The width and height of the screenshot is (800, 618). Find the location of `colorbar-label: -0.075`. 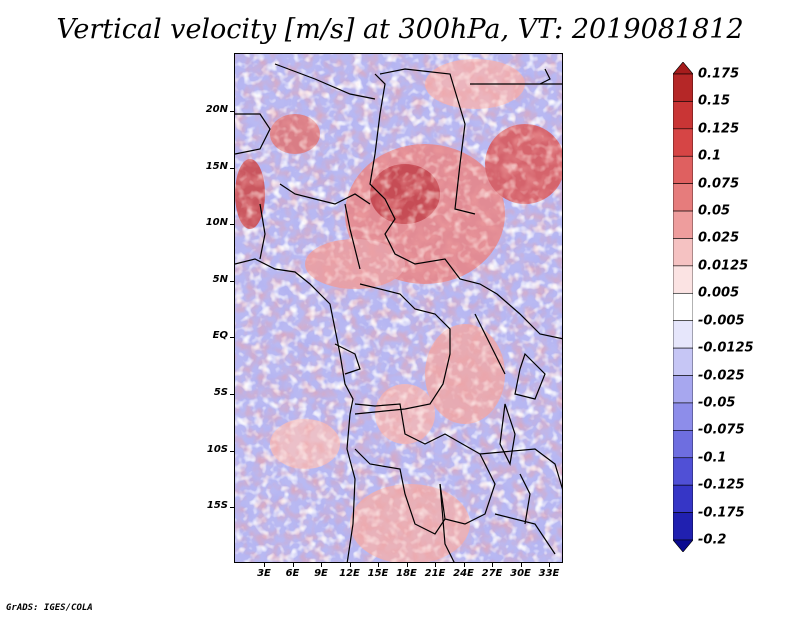

colorbar-label: -0.075 is located at coordinates (721, 430).